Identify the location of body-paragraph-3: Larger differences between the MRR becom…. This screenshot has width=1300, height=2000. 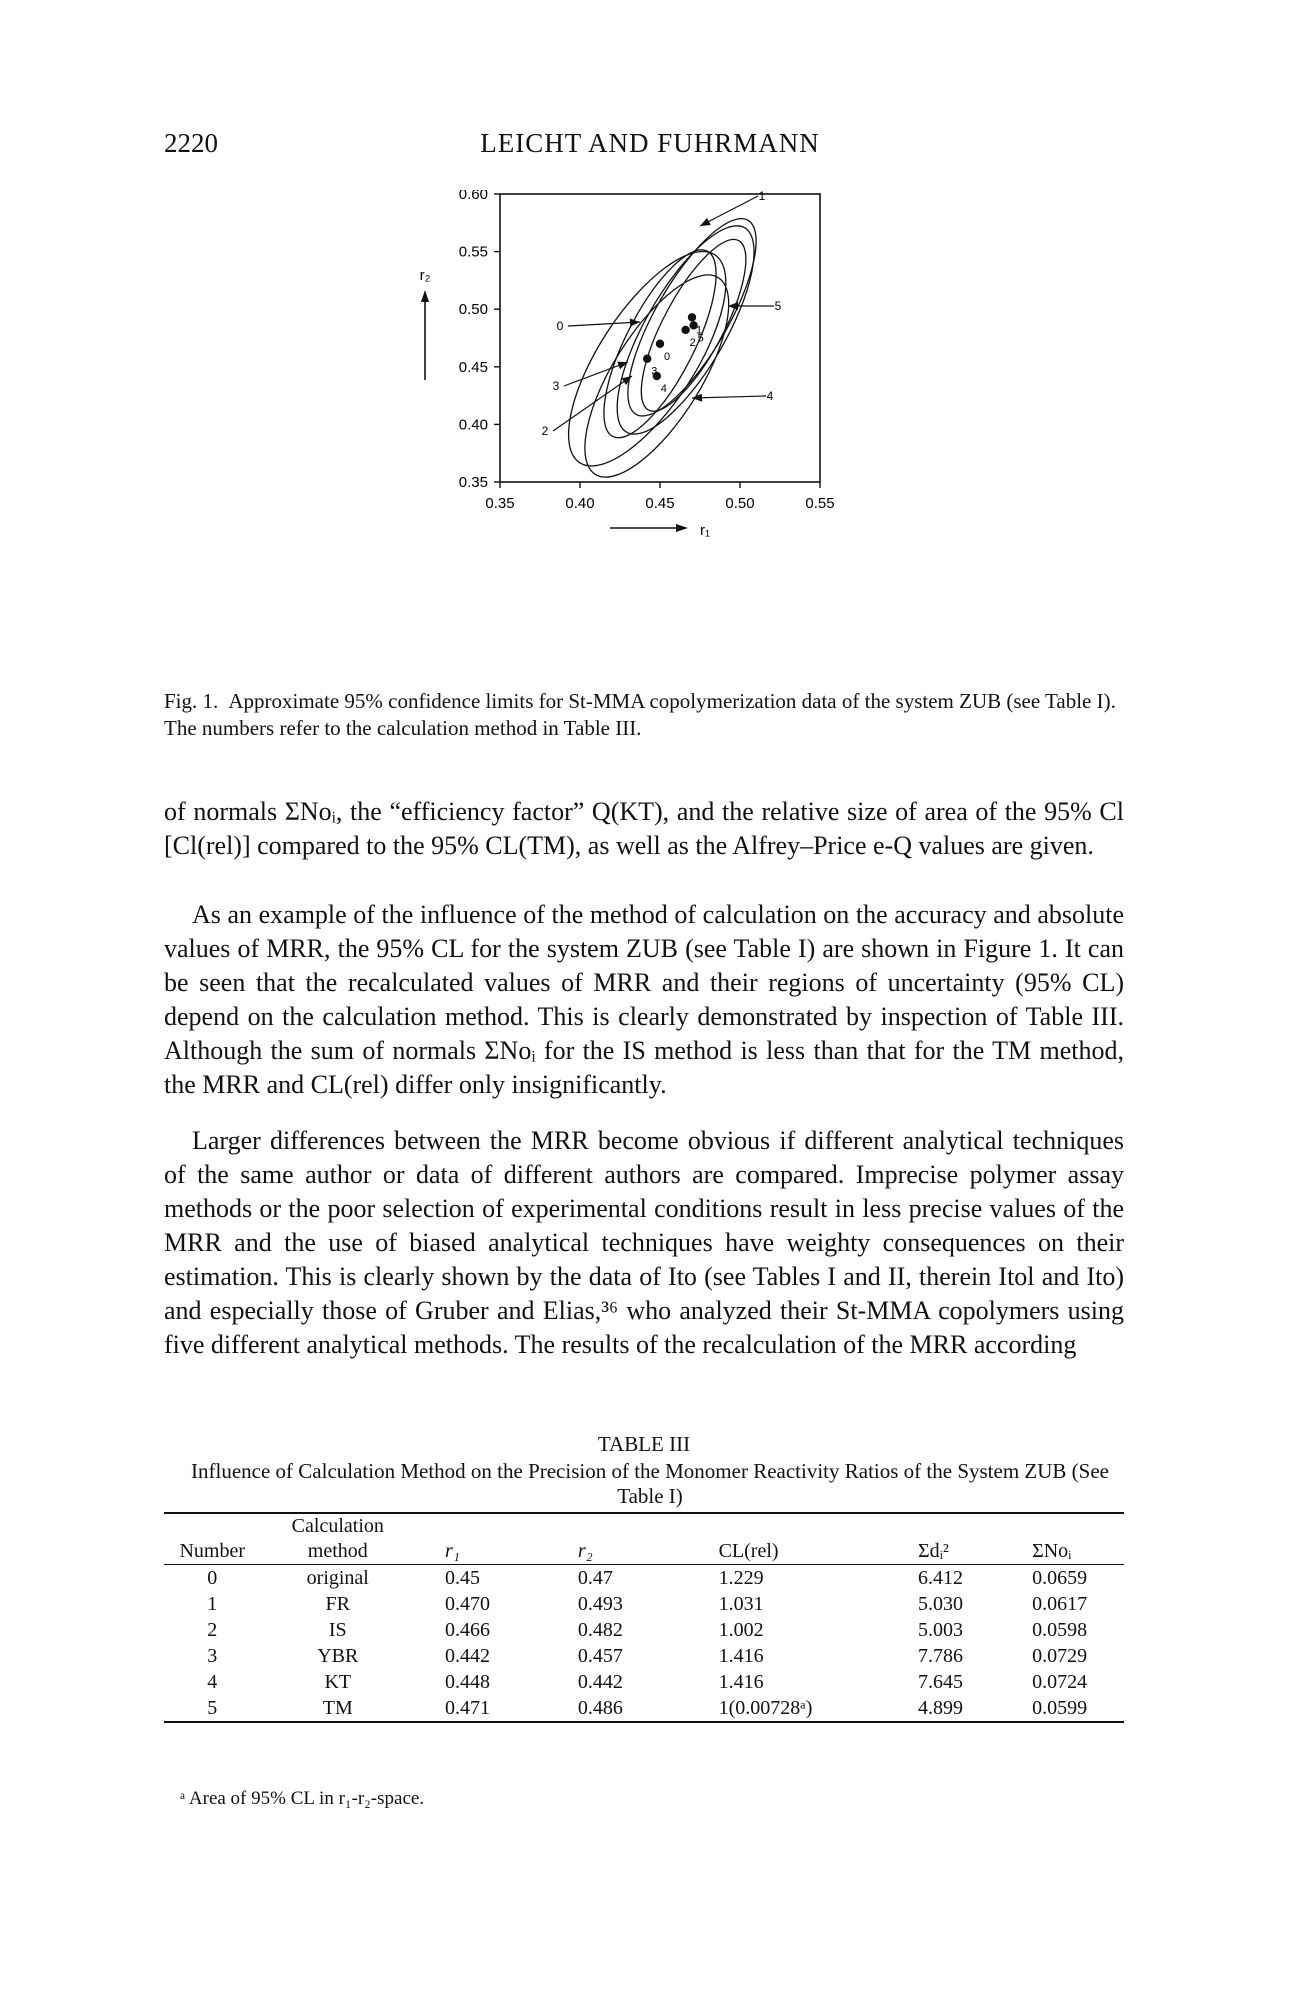
(644, 1243).